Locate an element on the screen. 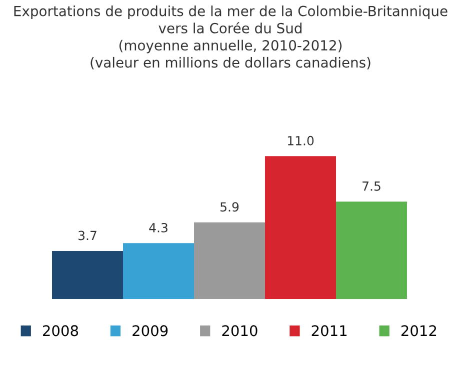 The height and width of the screenshot is (369, 461). legend-label: 2008 is located at coordinates (60, 330).